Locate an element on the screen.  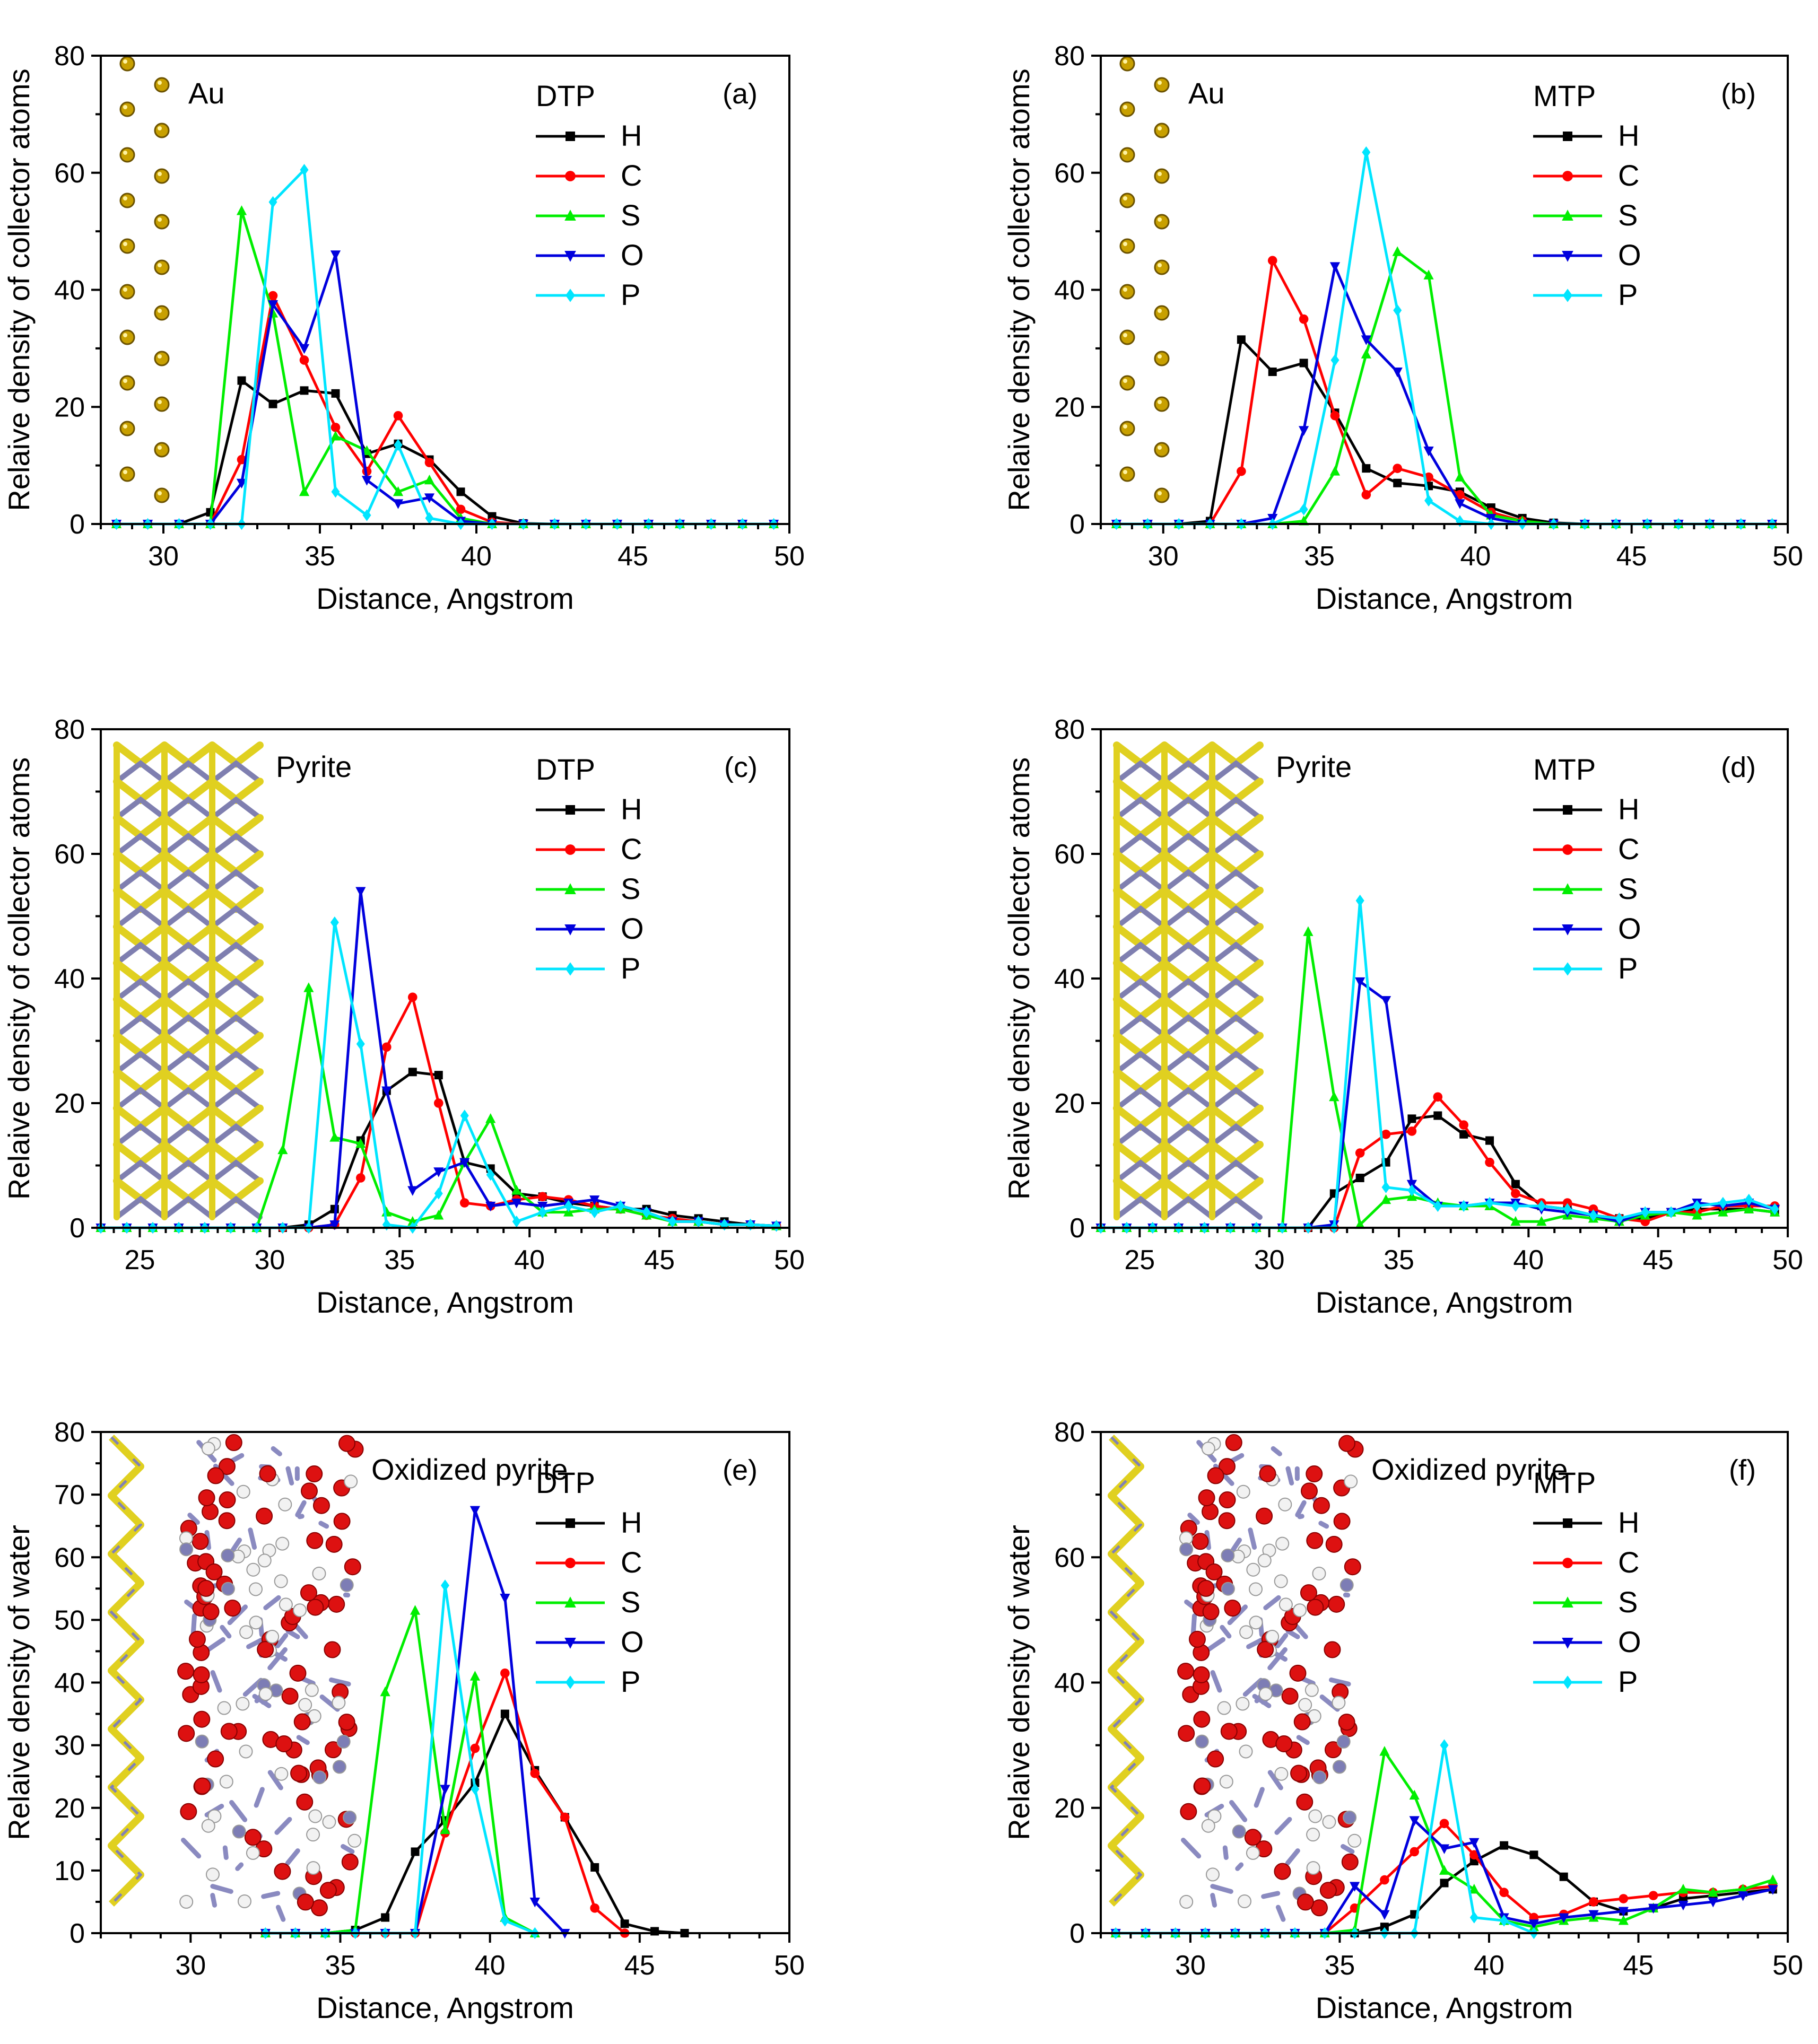
legend-marker-H is located at coordinates (570, 136).